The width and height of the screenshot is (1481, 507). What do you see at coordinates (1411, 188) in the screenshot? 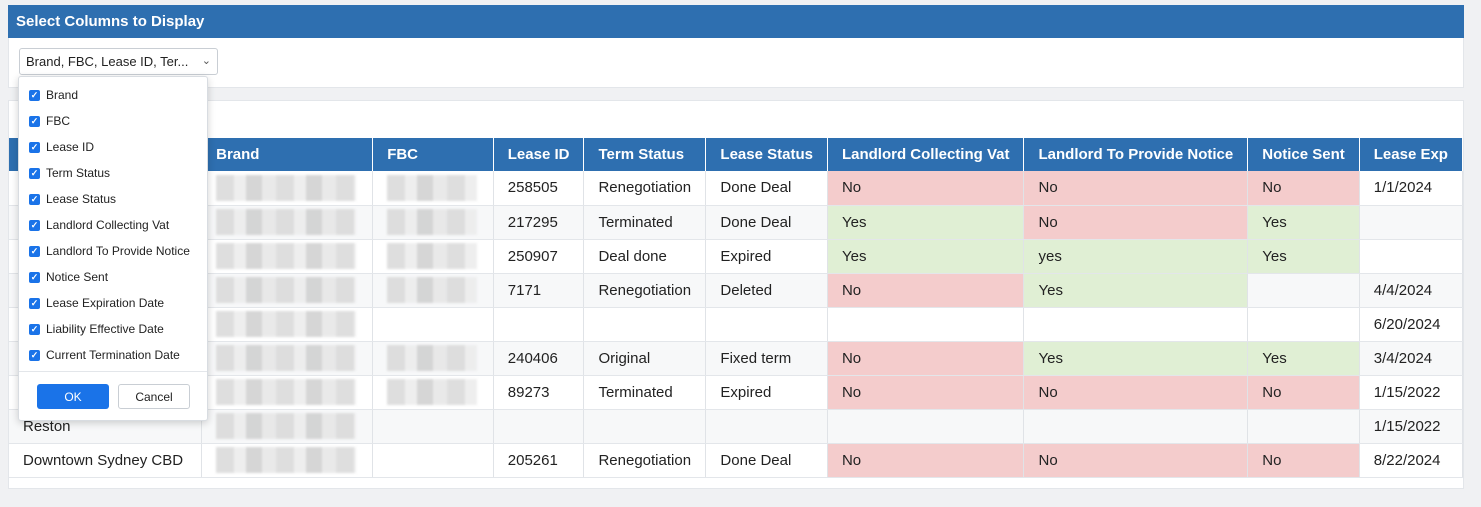
I see `table-cell: 1/1/2024` at bounding box center [1411, 188].